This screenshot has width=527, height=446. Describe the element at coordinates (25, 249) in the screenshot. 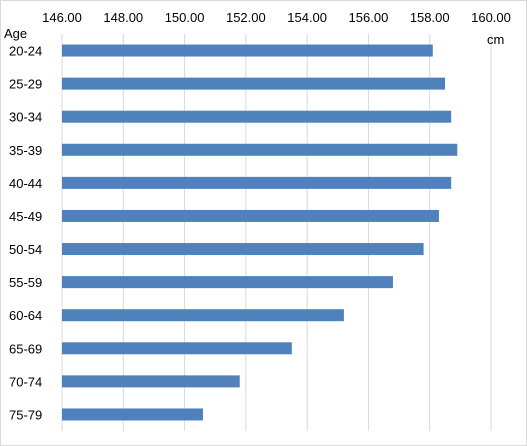

I see `category-label: 50-54` at that location.